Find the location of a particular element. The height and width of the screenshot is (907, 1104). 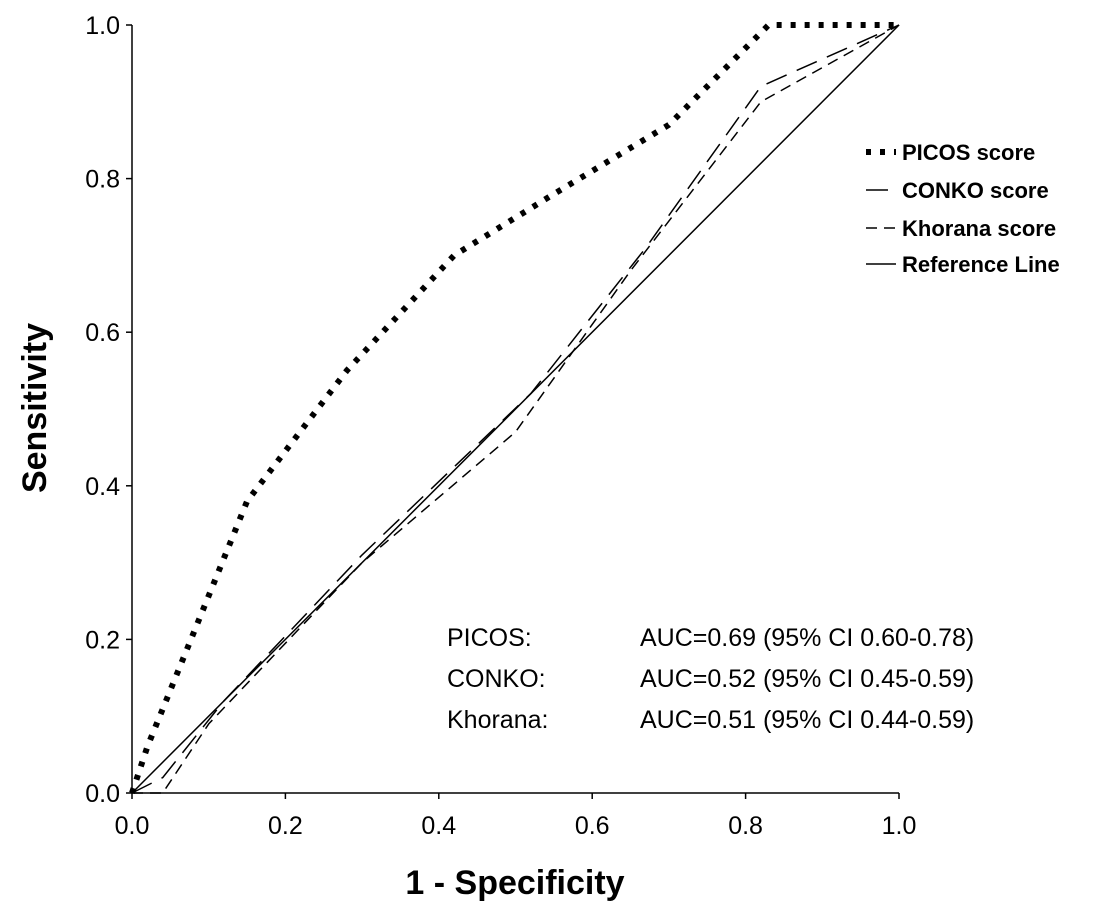

y-tick-label: 0.8 is located at coordinates (102, 180).